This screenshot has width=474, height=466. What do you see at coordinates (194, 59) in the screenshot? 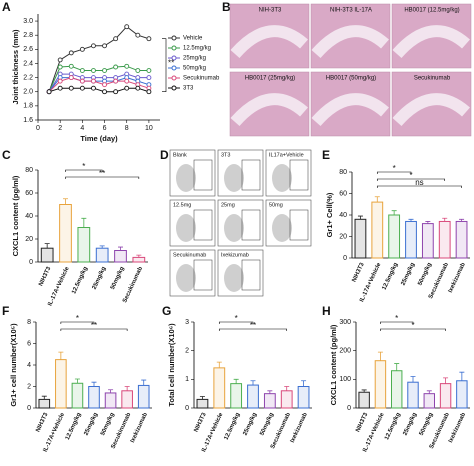
I see `legend-label: 25mg/kg` at bounding box center [194, 59].